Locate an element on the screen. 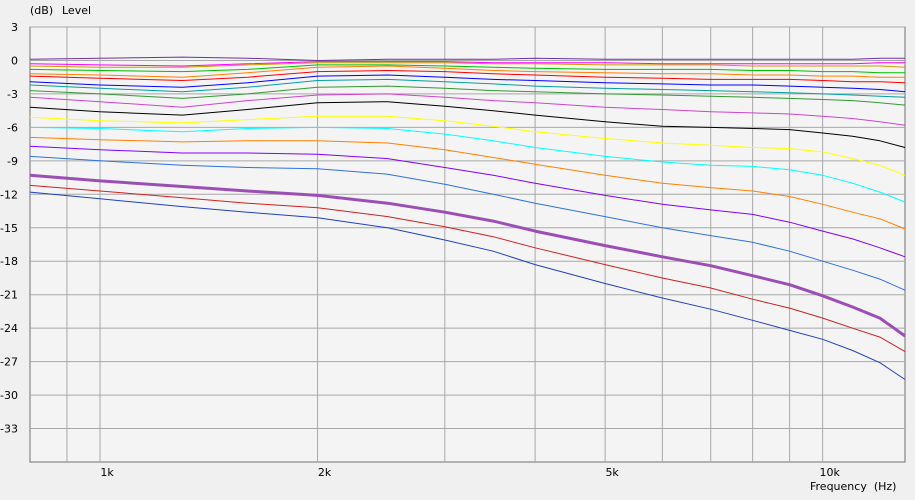 The width and height of the screenshot is (915, 500). y-tick-label: -3 is located at coordinates (12, 94).